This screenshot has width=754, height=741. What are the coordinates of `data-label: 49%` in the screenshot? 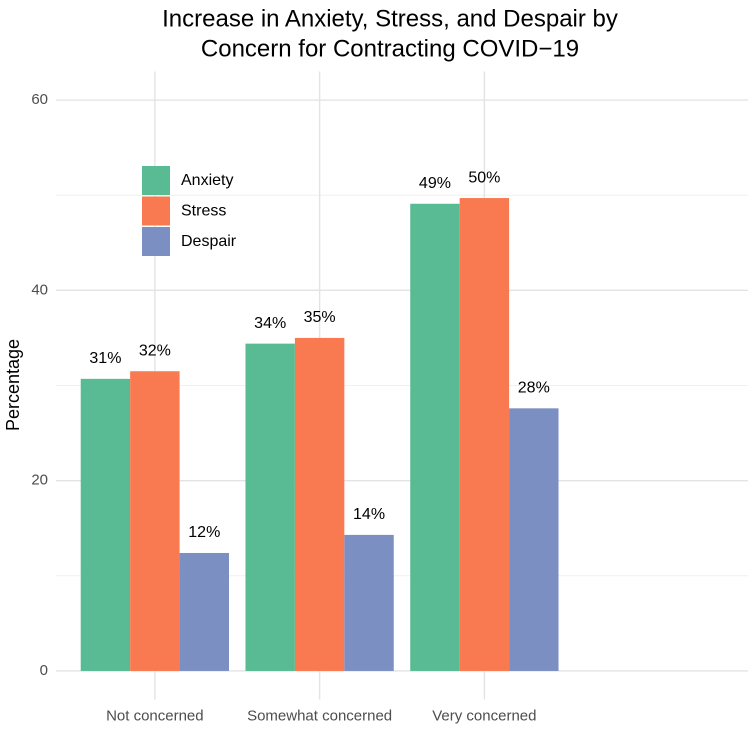 It's located at (435, 183).